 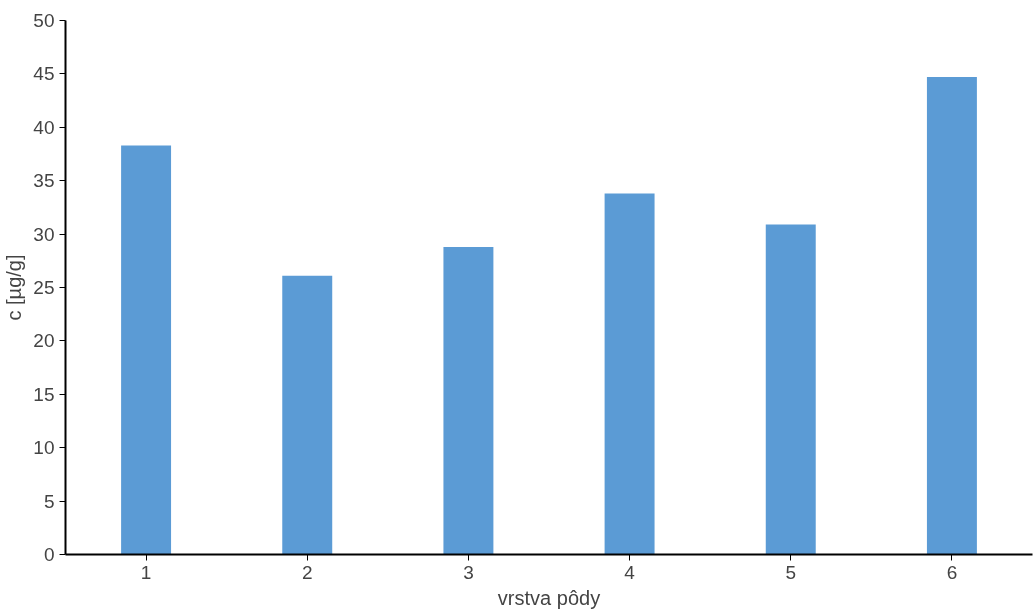 What do you see at coordinates (14, 287) in the screenshot?
I see `y-axis-title: c [µg/g]` at bounding box center [14, 287].